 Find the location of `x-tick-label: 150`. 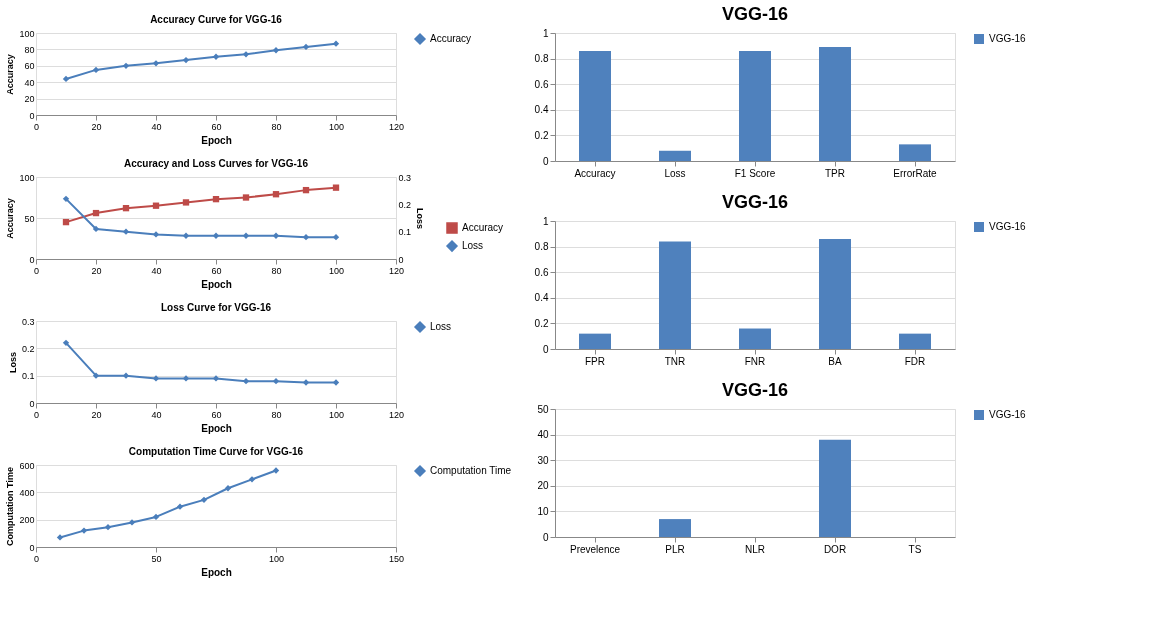

x-tick-label: 150 is located at coordinates (396, 558).